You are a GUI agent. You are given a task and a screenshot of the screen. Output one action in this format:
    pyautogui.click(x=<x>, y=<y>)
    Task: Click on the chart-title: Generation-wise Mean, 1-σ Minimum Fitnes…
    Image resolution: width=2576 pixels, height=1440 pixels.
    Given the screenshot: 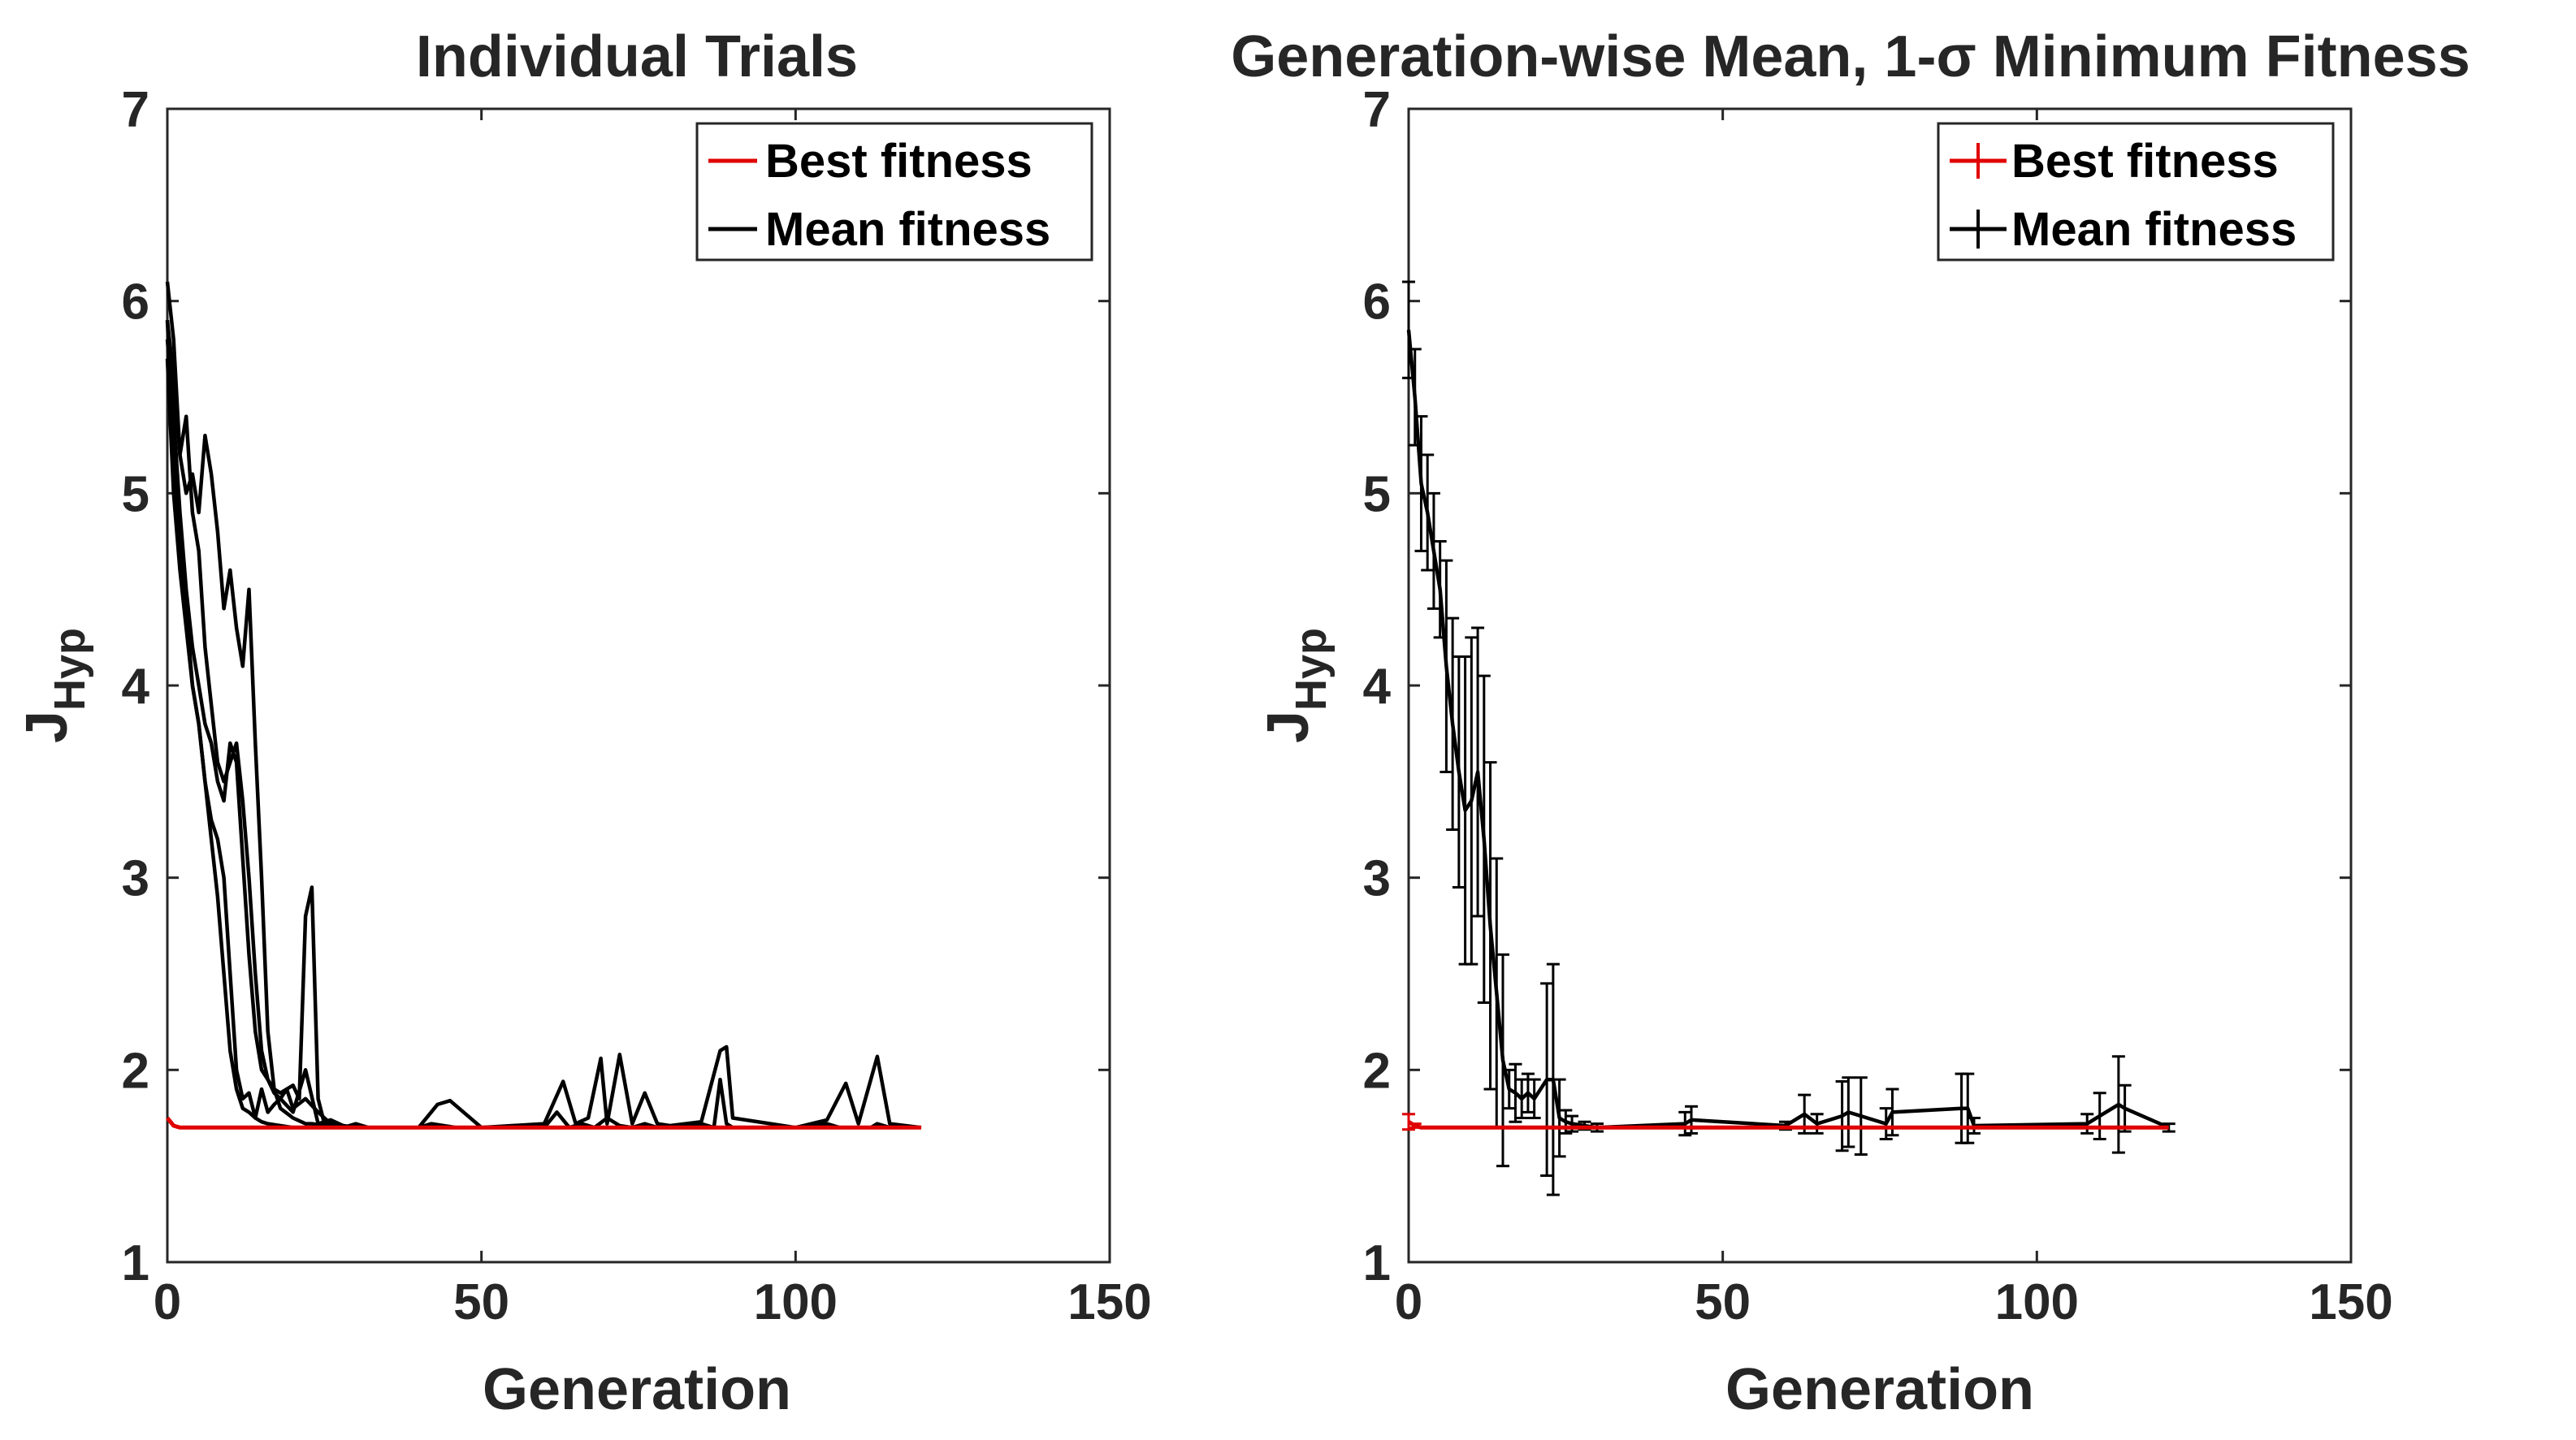 What is the action you would take?
    pyautogui.click(x=1851, y=56)
    